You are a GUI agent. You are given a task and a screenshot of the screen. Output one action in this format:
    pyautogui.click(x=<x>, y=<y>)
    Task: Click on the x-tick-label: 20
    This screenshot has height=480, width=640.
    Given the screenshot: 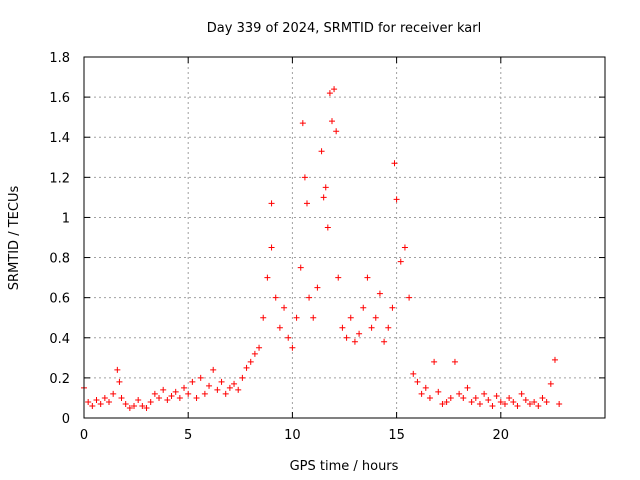 What is the action you would take?
    pyautogui.click(x=501, y=435)
    